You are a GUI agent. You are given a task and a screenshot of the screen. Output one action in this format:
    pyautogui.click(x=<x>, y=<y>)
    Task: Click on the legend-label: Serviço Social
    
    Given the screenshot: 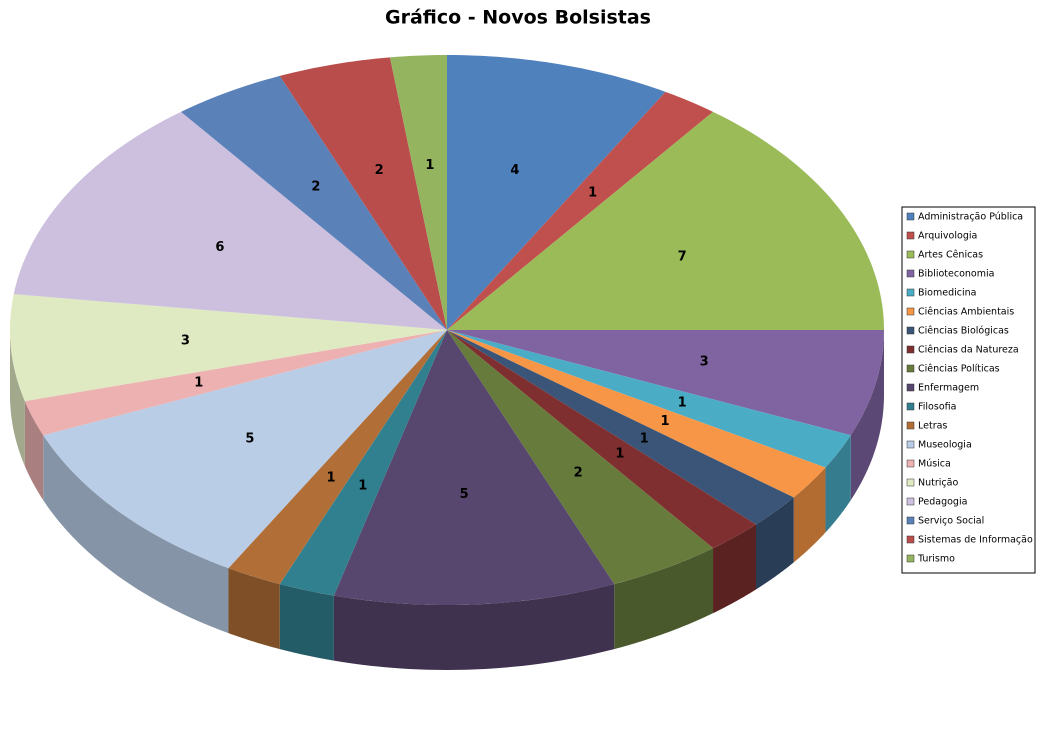 What is the action you would take?
    pyautogui.click(x=951, y=521)
    